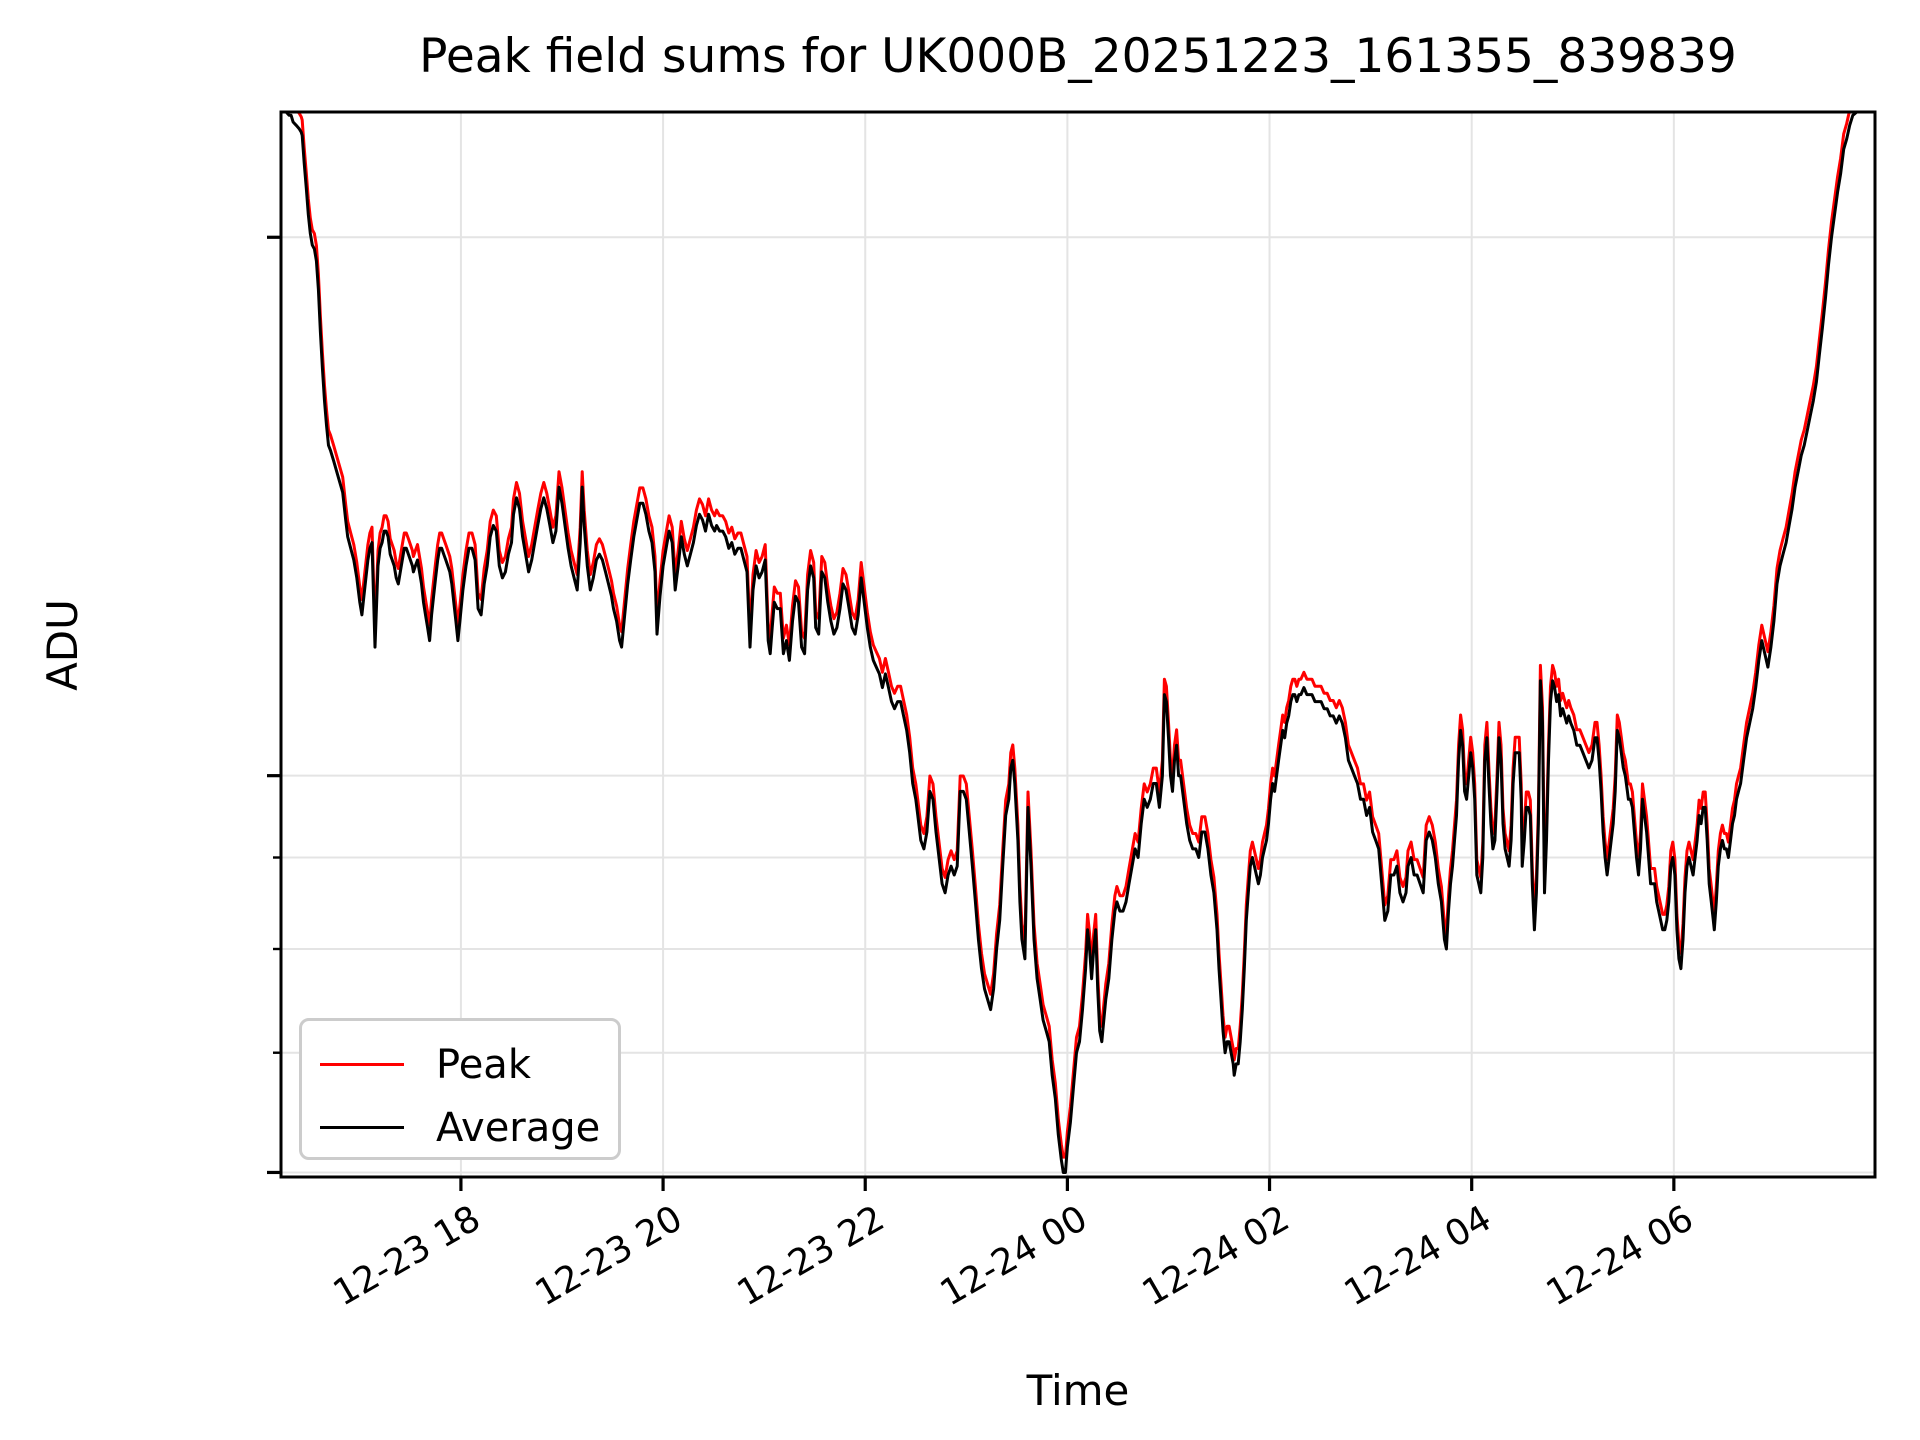 This screenshot has height=1440, width=1920. I want to click on y-axis-label: ADU, so click(62, 645).